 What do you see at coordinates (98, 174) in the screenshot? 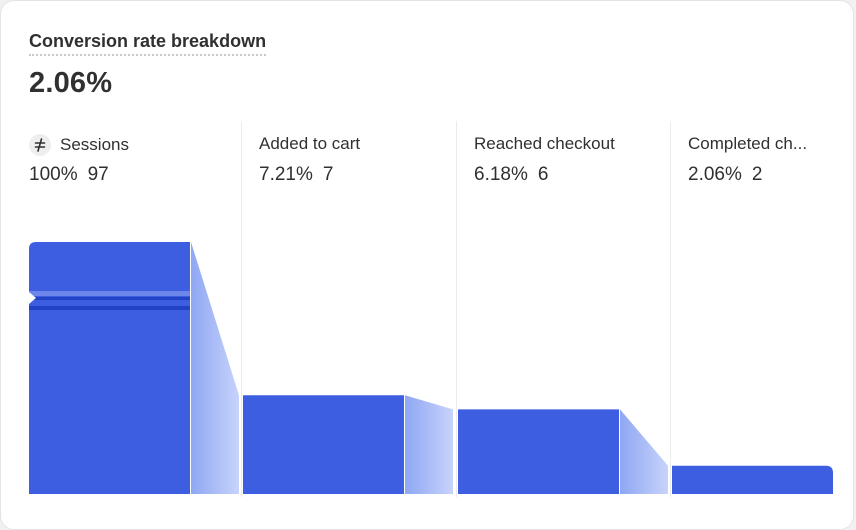
I see `stage-count: 97` at bounding box center [98, 174].